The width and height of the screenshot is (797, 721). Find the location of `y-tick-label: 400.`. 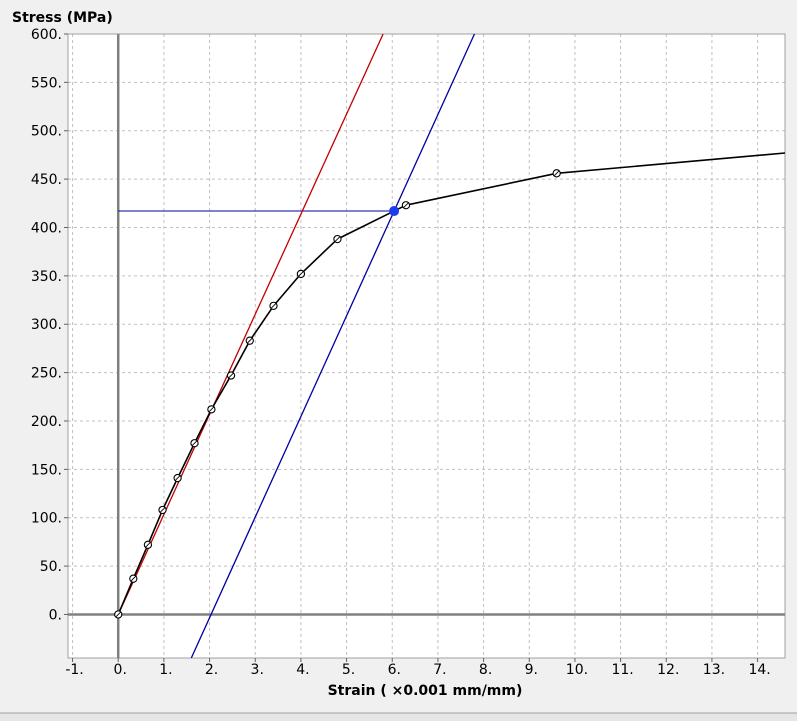

y-tick-label: 400. is located at coordinates (46, 228).